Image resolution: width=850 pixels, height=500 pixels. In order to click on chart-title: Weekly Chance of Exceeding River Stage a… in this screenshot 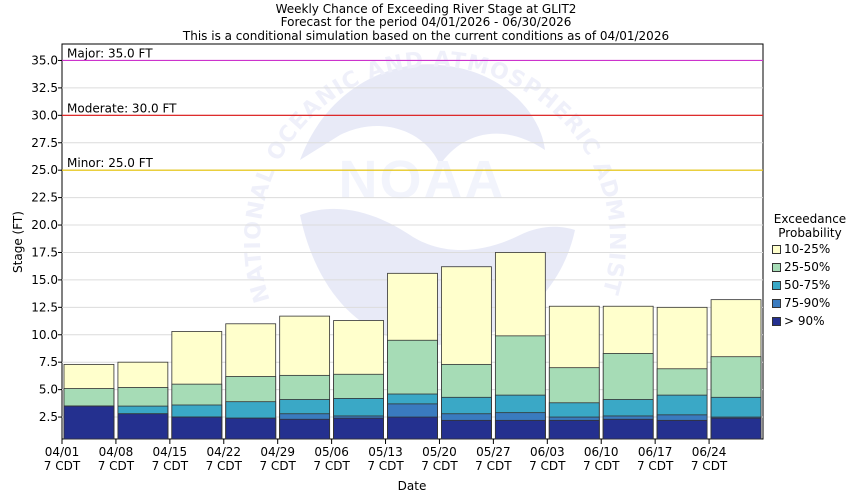, I will do `click(426, 9)`.